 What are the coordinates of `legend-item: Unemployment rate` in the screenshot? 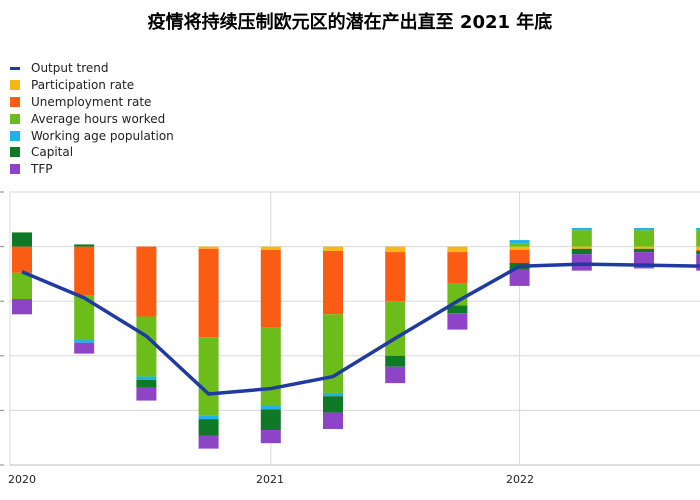 It's located at (92, 102).